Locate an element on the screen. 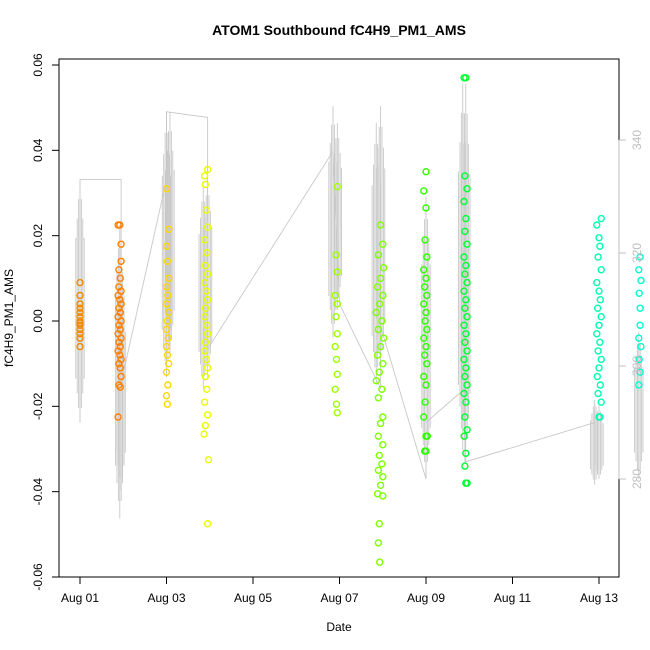 The width and height of the screenshot is (650, 650). x-tick-label: Aug 03 is located at coordinates (166, 598).